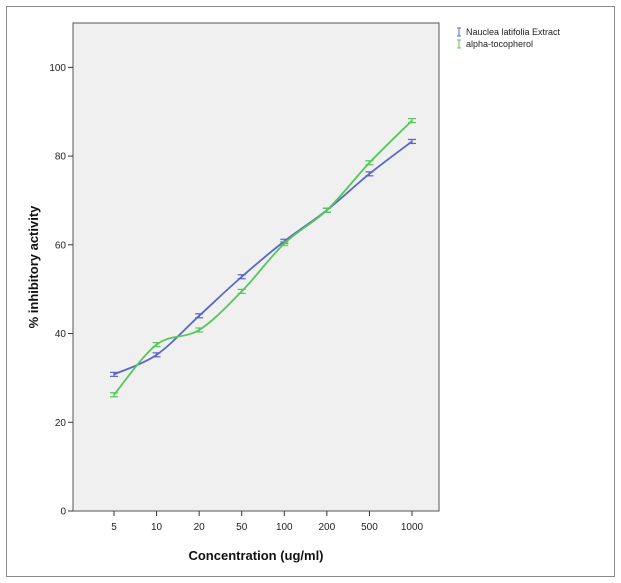 Image resolution: width=621 pixels, height=583 pixels. I want to click on x-tick-label: 1000, so click(412, 527).